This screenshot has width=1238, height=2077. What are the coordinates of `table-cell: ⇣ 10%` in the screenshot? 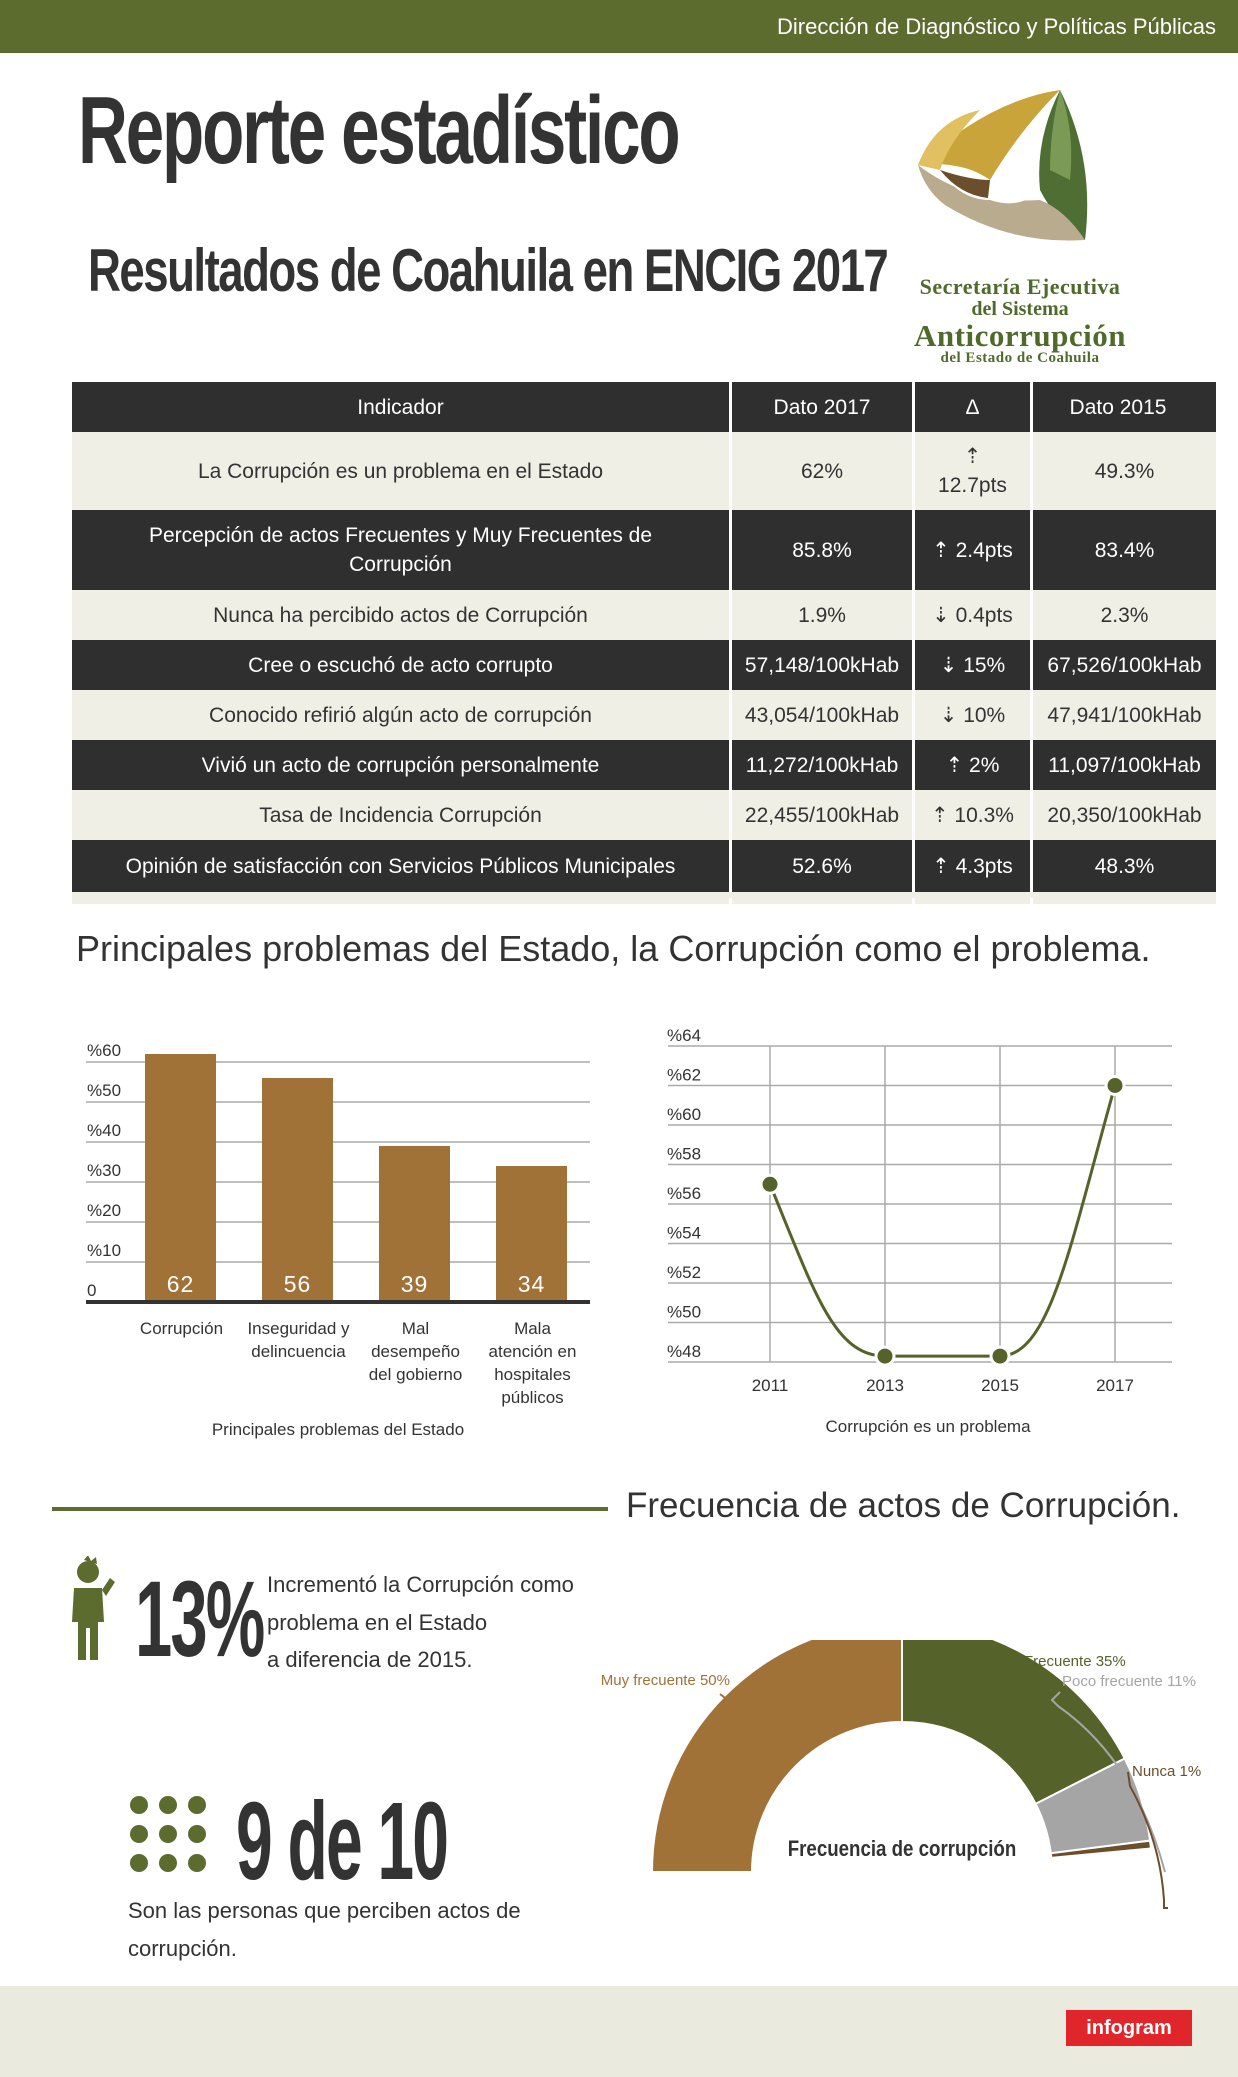 It's located at (974, 715).